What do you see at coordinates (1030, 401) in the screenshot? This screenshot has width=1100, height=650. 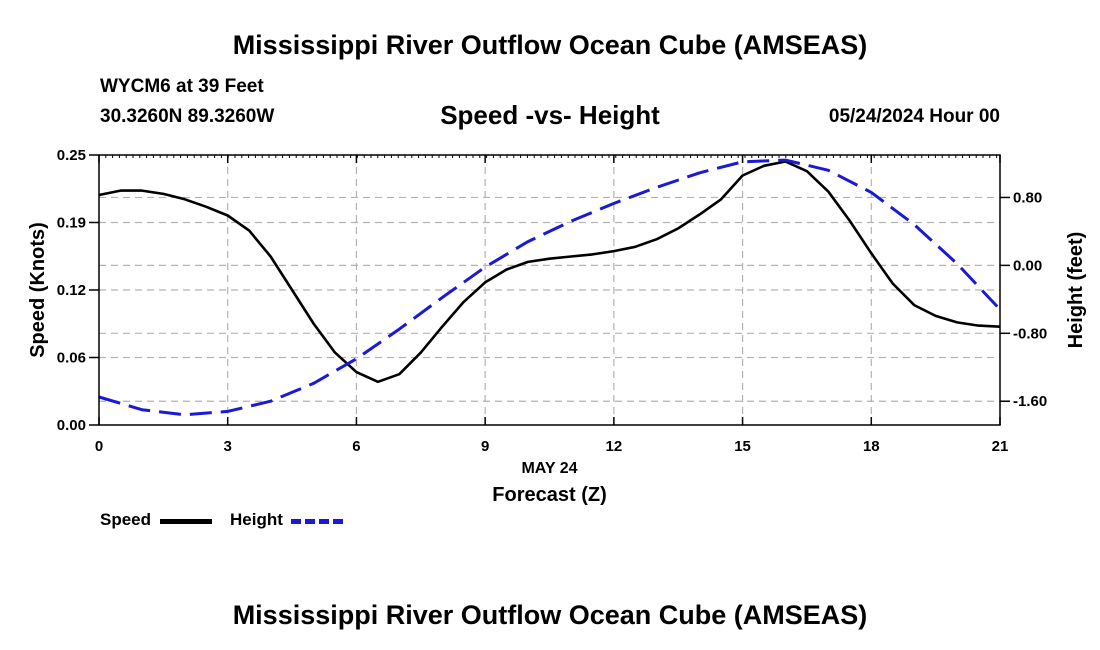 I see `y2-tick-label: -1.60` at bounding box center [1030, 401].